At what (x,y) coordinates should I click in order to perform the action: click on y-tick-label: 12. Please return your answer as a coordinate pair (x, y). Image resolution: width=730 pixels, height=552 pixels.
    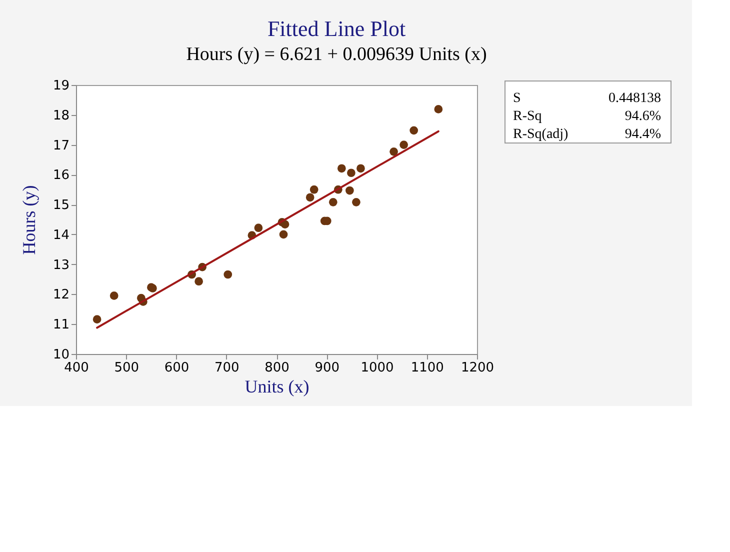
    Looking at the image, I should click on (61, 295).